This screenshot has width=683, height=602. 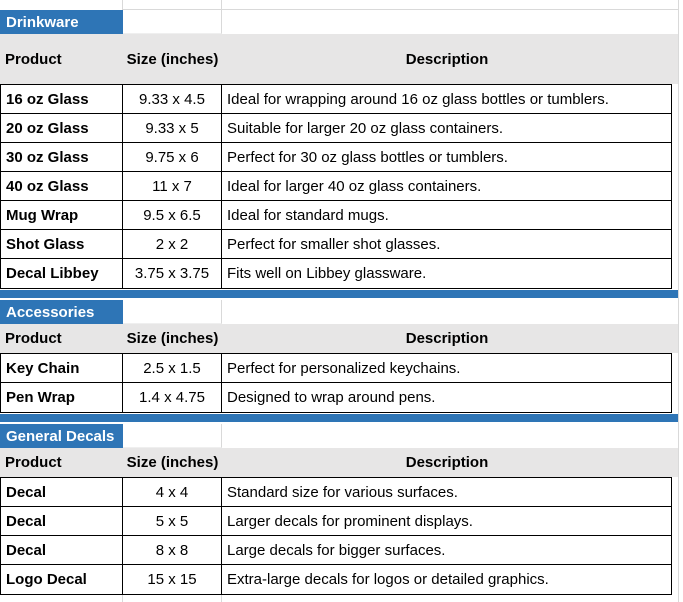 What do you see at coordinates (62, 397) in the screenshot?
I see `product-cell: Pen Wrap` at bounding box center [62, 397].